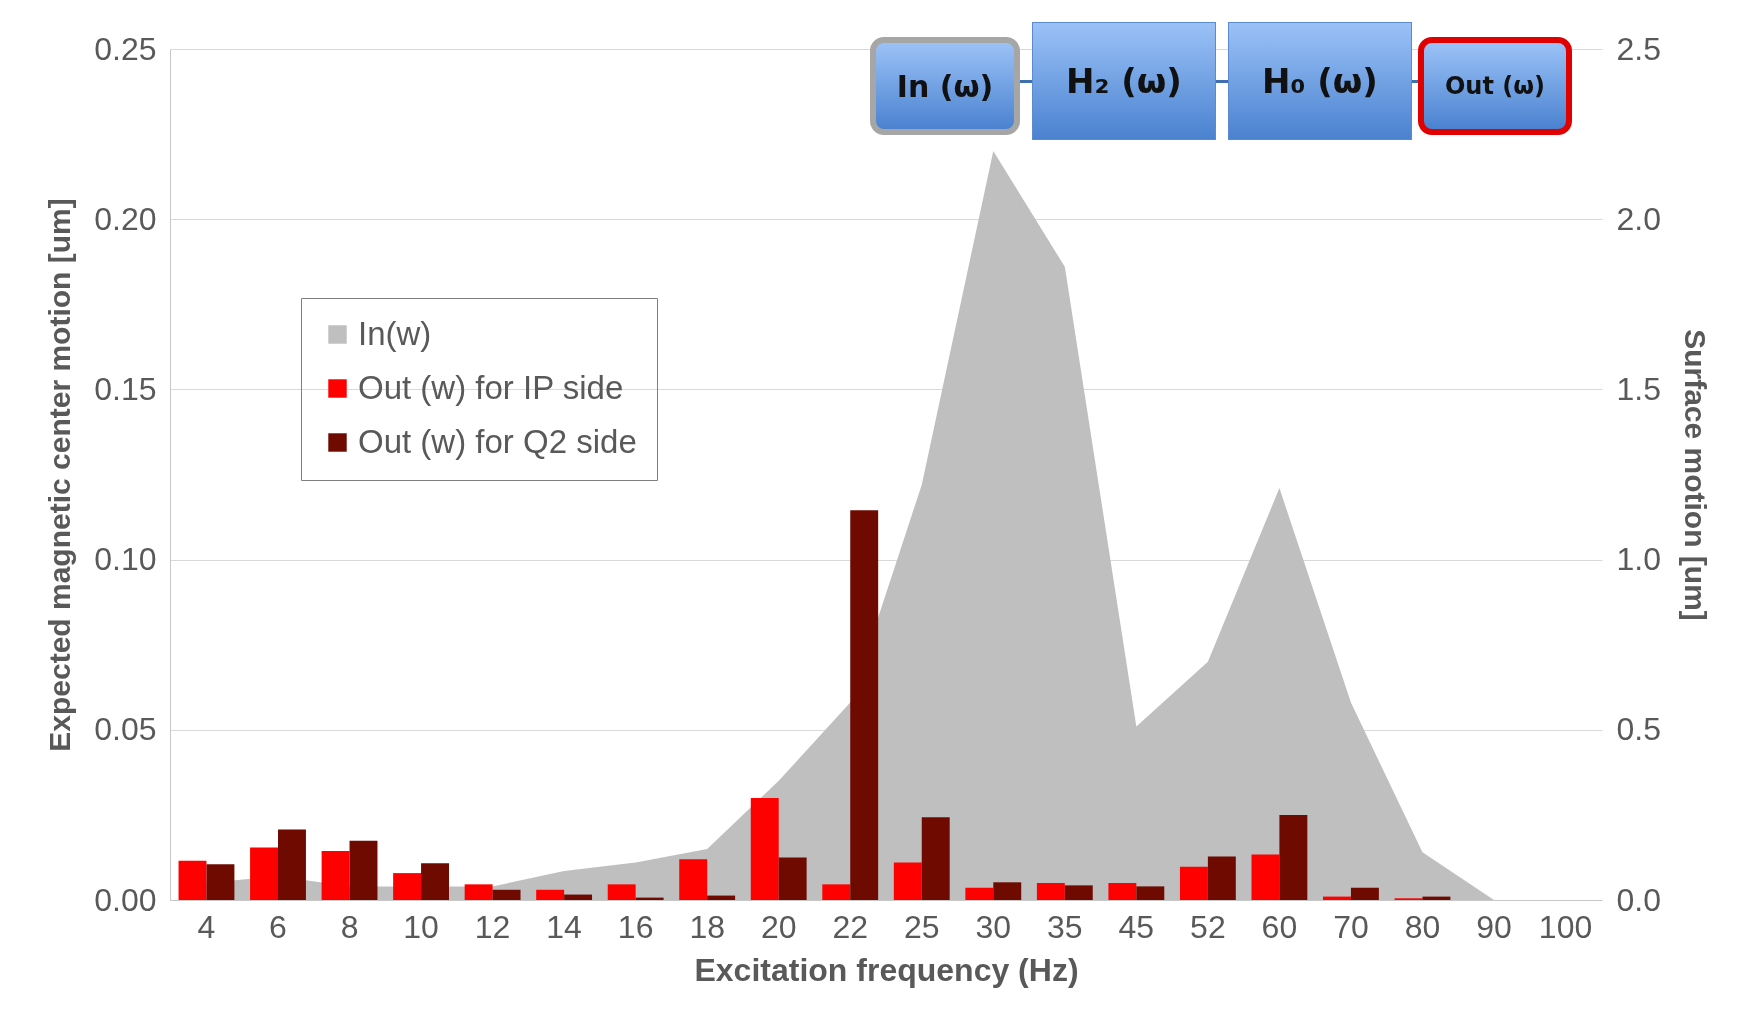 This screenshot has height=1016, width=1750. I want to click on x-tick-label: 52, so click(1208, 926).